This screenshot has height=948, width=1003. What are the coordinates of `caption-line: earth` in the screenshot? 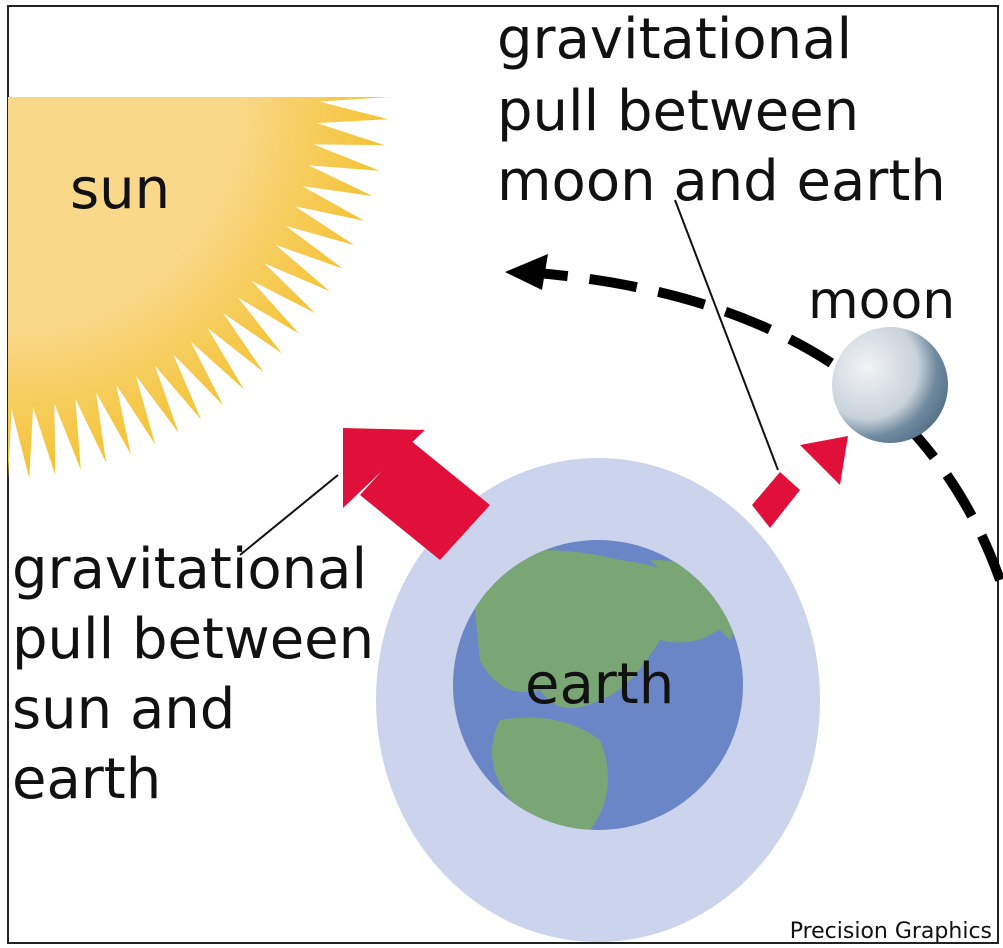 It's located at (86, 779).